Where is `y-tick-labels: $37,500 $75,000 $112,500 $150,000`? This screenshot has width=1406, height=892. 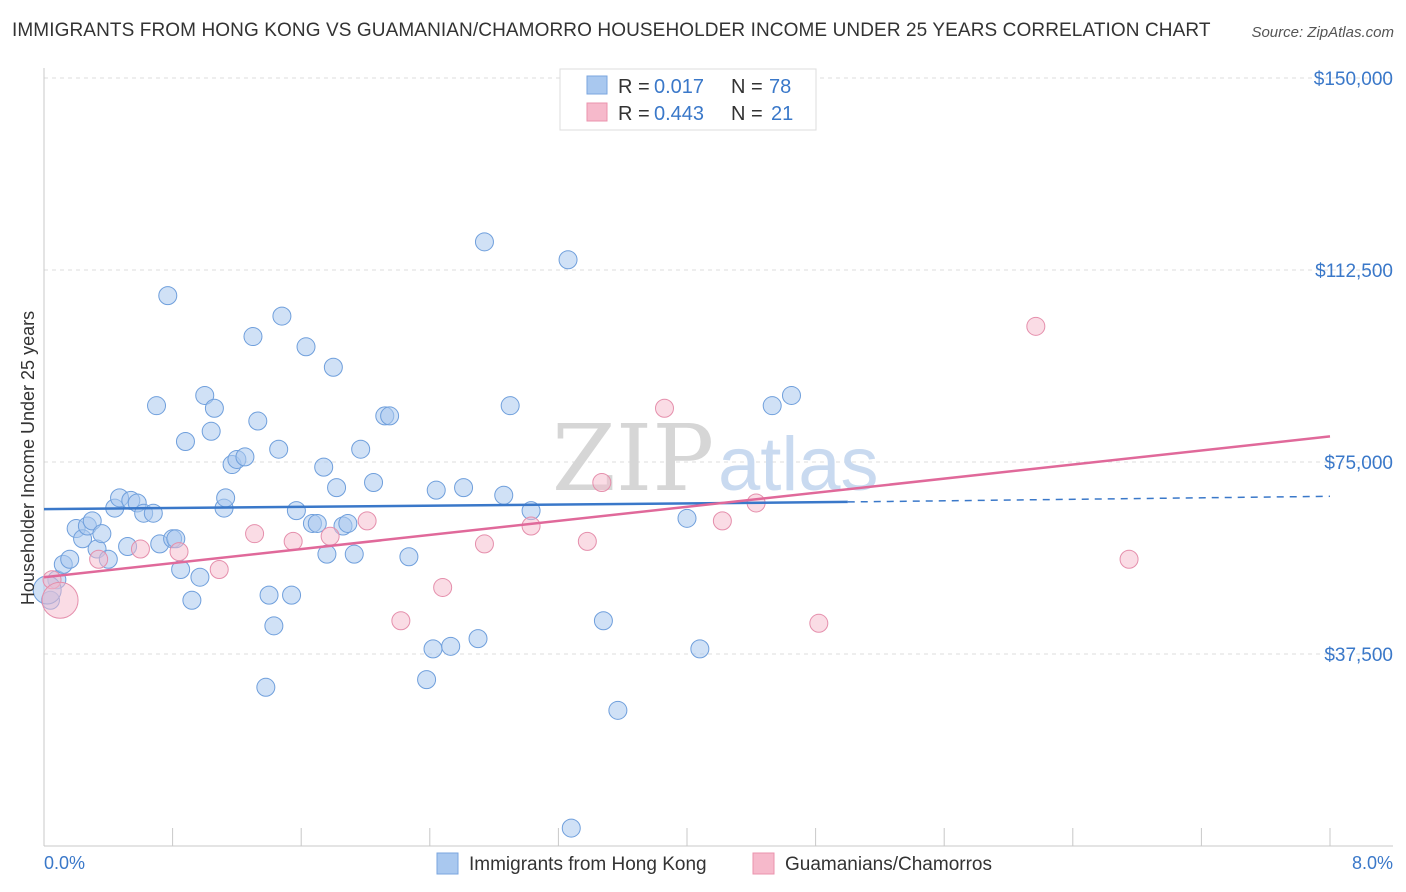 y-tick-labels: $37,500 $75,000 $112,500 $150,000 is located at coordinates (1353, 367).